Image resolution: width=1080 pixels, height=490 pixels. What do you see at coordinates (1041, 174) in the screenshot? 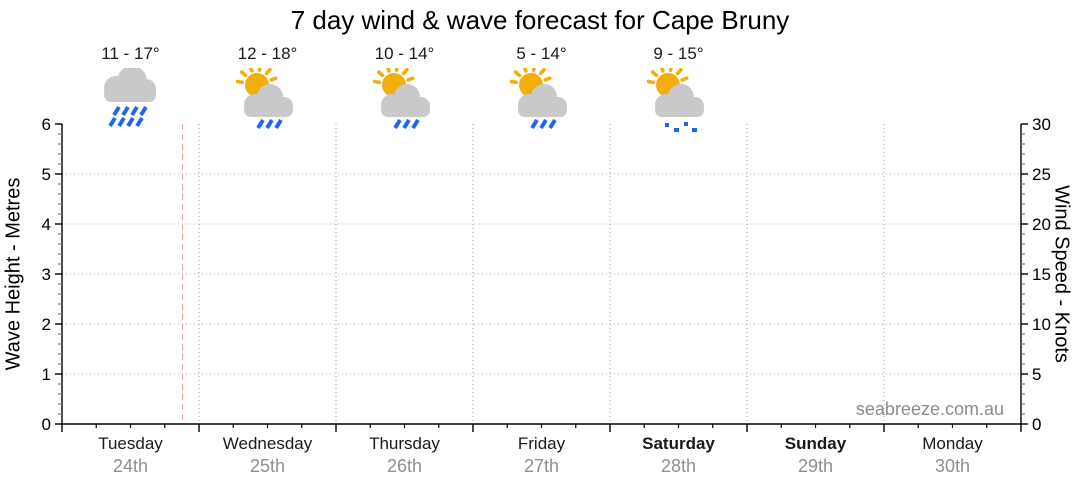
I see `right-tick-label: 25` at bounding box center [1041, 174].